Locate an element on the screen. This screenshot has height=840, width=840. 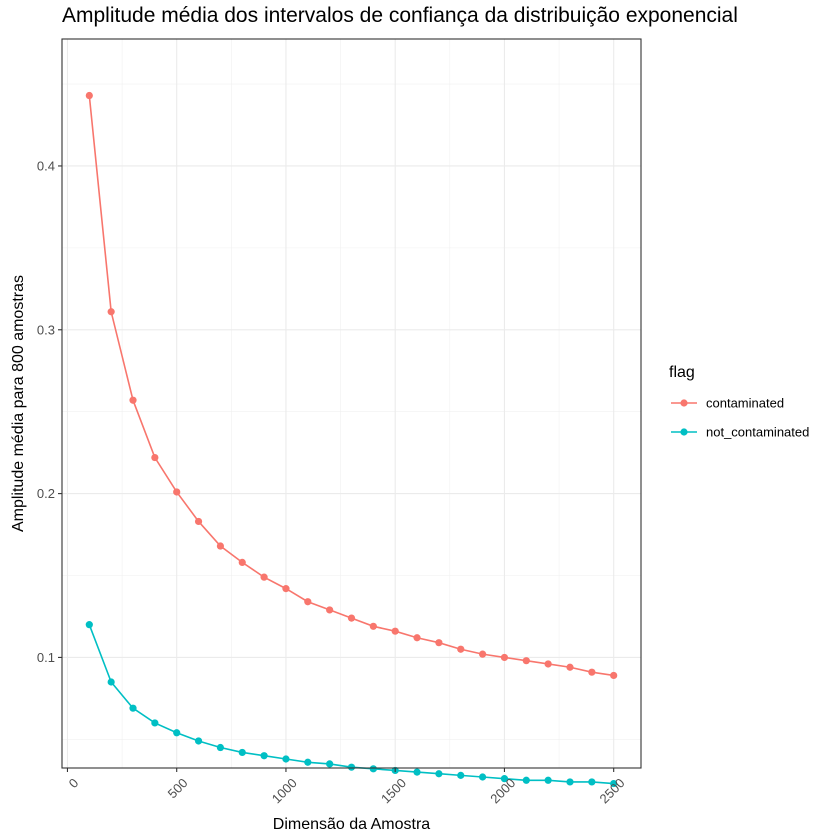
x-axis-title: Dimensão da Amostra is located at coordinates (352, 824).